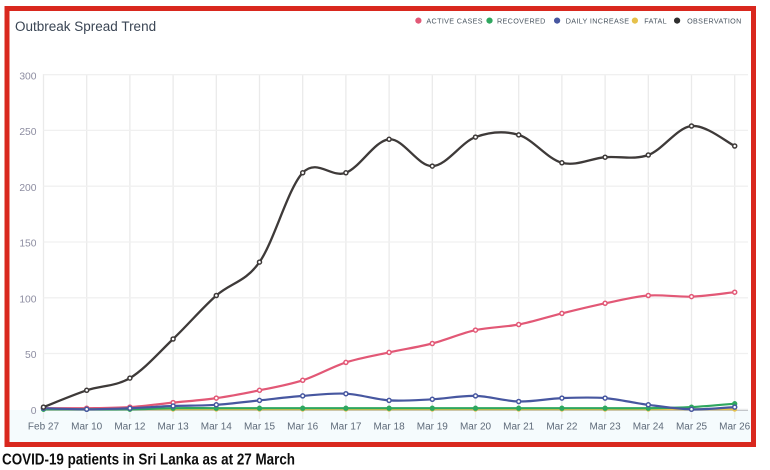  What do you see at coordinates (174, 427) in the screenshot?
I see `svg-text: Mar 13` at bounding box center [174, 427].